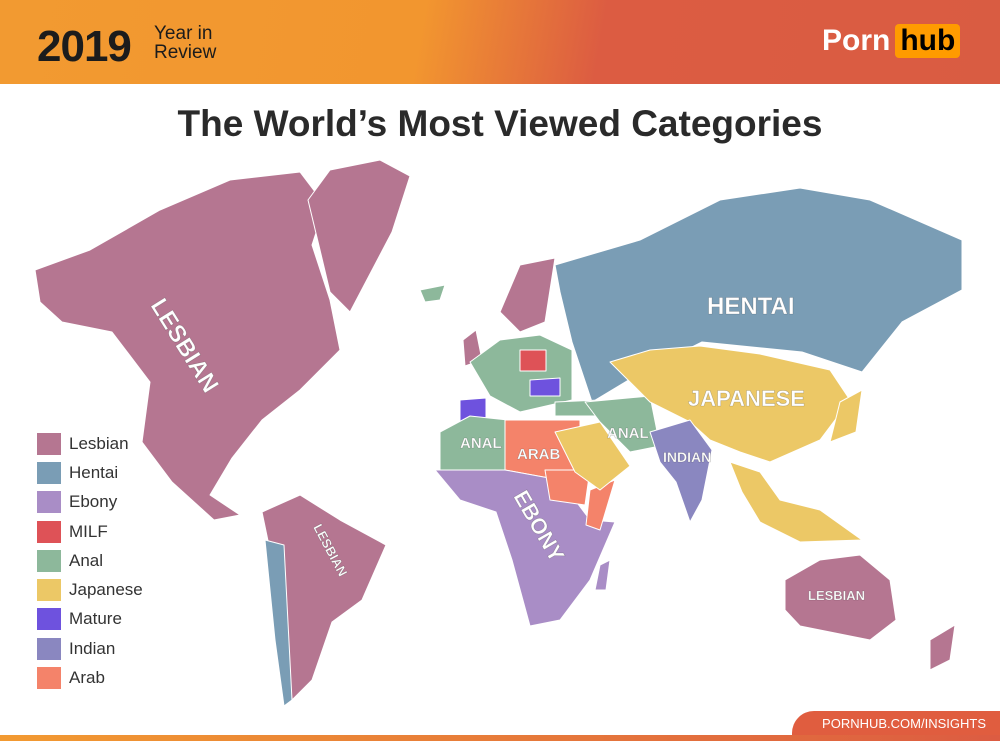 This screenshot has width=1000, height=741. Describe the element at coordinates (90, 531) in the screenshot. I see `legend-item-milf: MILF` at that location.